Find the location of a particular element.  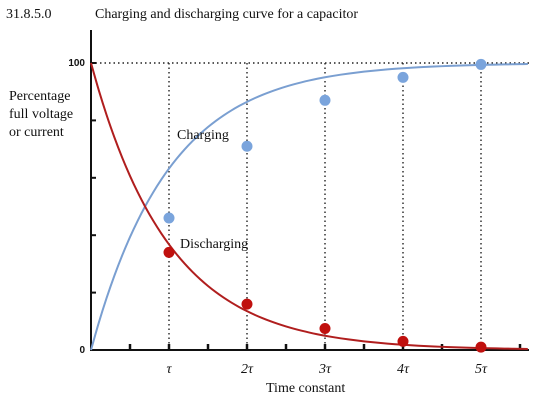

y-axis-label: Percentage full voltage or current is located at coordinates (54, 115).